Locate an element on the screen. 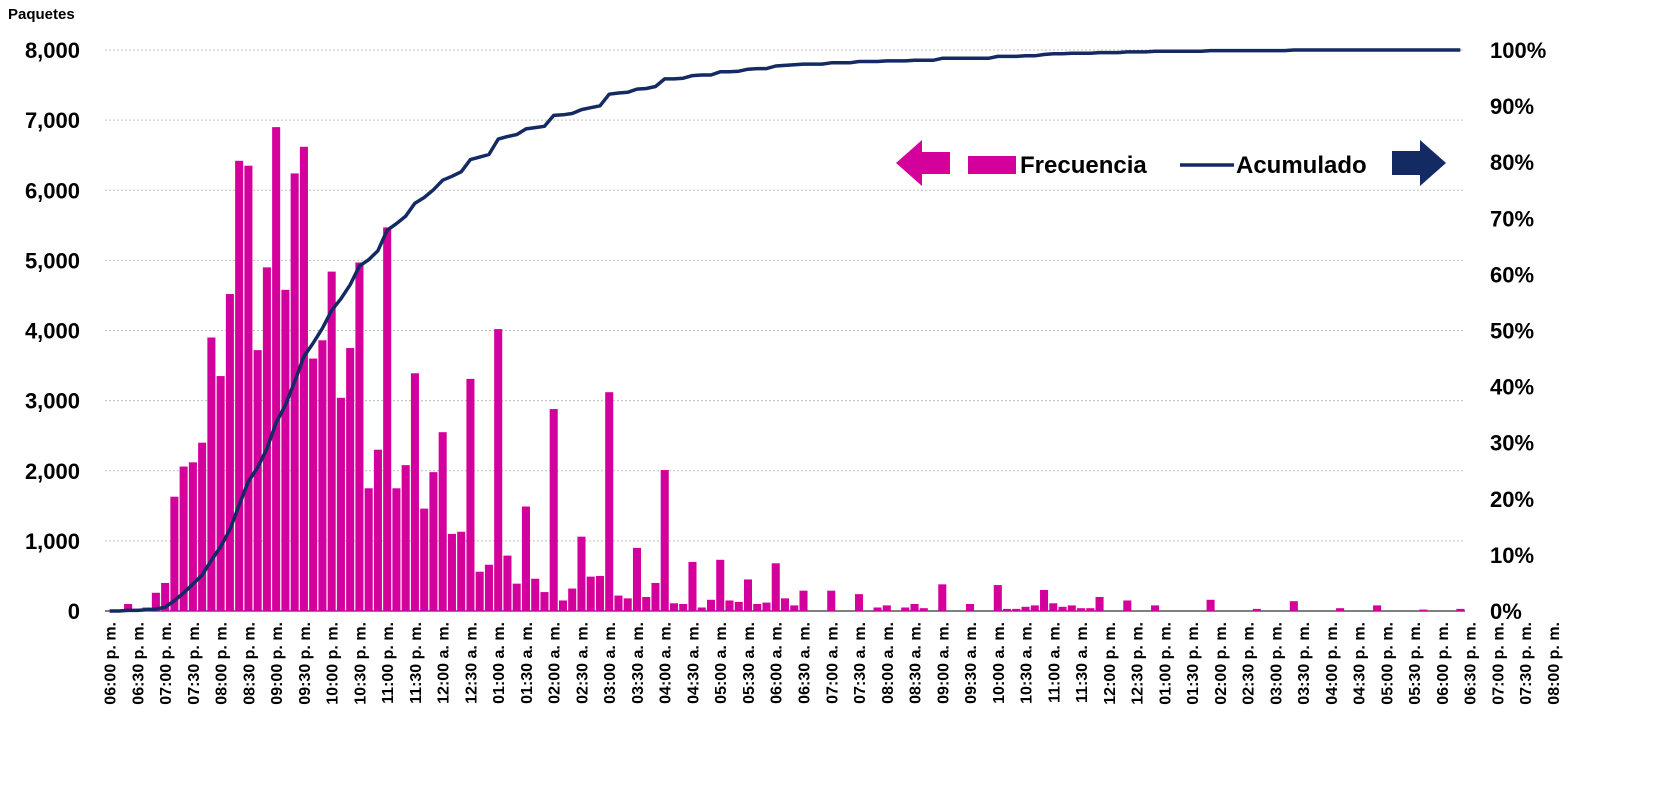 Image resolution: width=1658 pixels, height=791 pixels. y-right-tick-label: 50% is located at coordinates (1512, 331).